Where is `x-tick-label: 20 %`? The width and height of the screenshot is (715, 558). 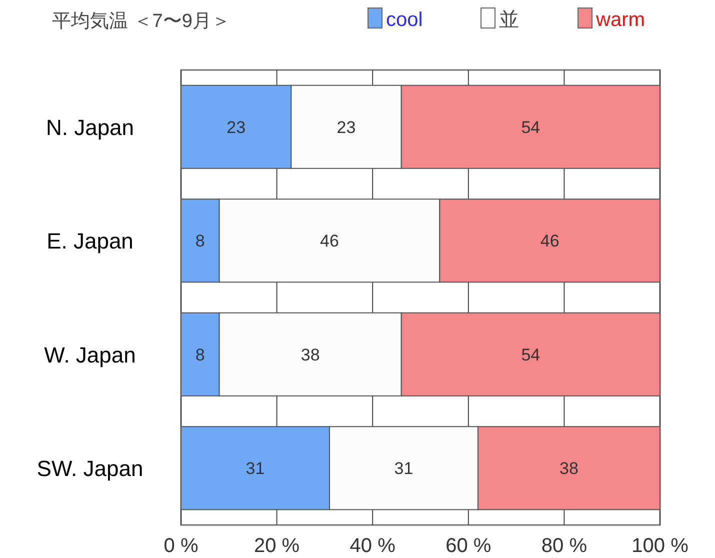 x-tick-label: 20 % is located at coordinates (277, 546).